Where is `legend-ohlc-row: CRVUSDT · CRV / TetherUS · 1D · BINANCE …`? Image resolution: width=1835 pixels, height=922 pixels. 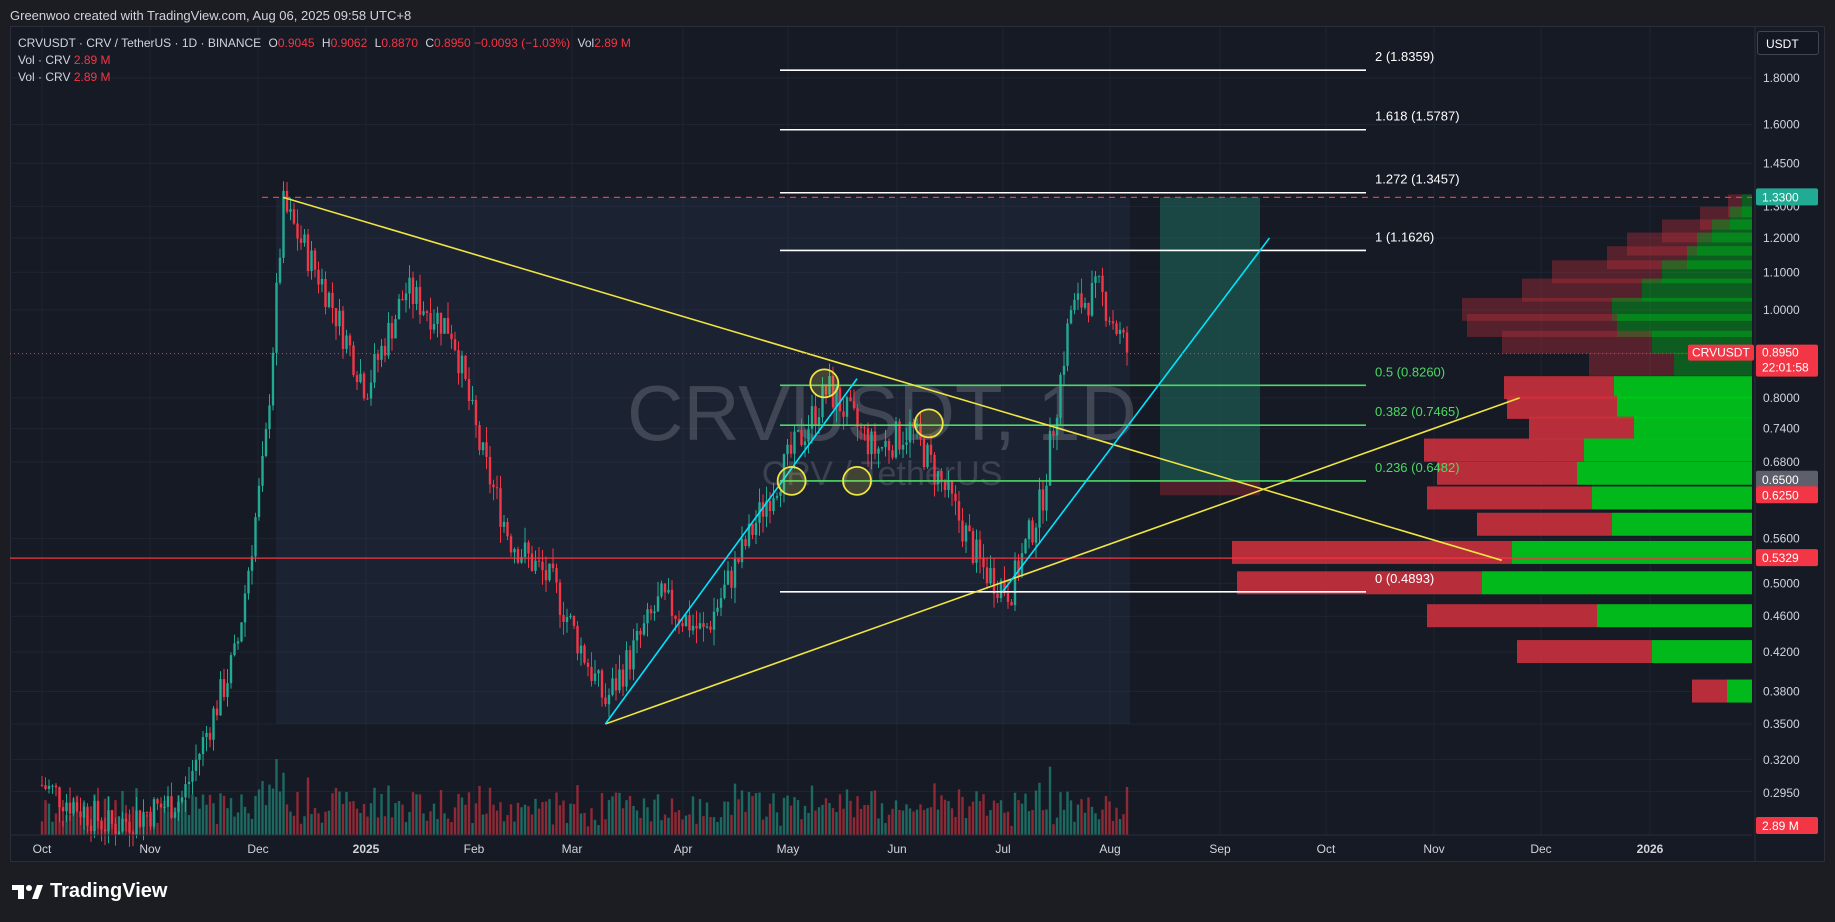
legend-ohlc-row: CRVUSDT · CRV / TetherUS · 1D · BINANCE … is located at coordinates (324, 43).